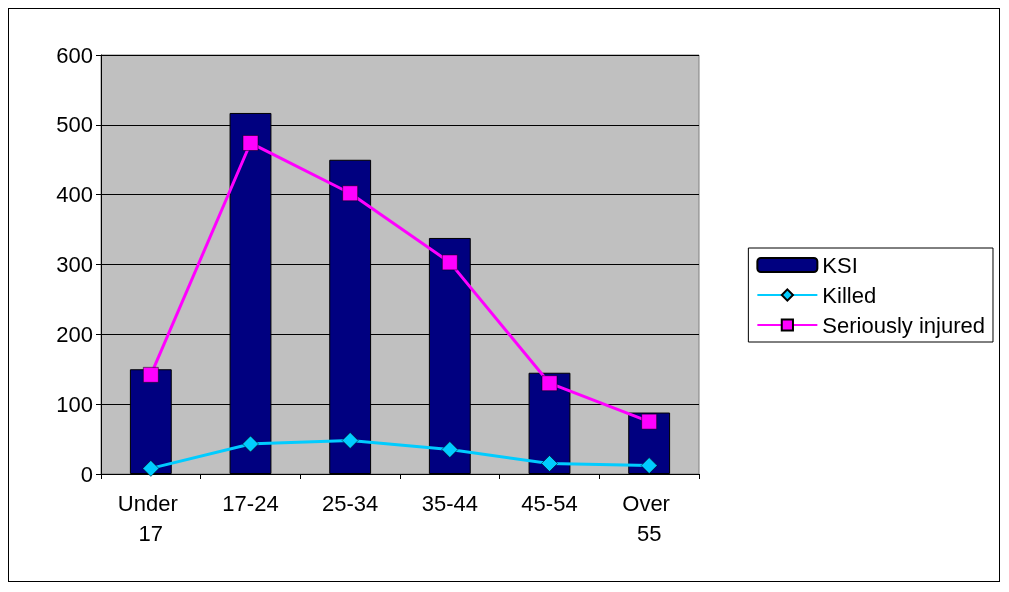 The image size is (1009, 592). I want to click on y-tick-label: 300, so click(74, 264).